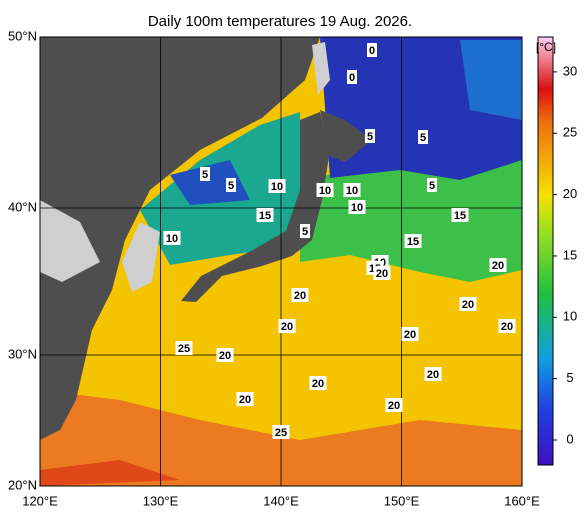 Image resolution: width=585 pixels, height=517 pixels. I want to click on korea, so click(141, 257).